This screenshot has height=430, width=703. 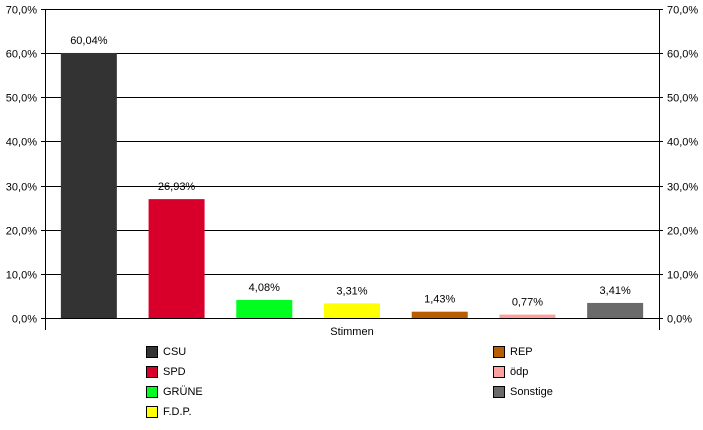 I want to click on y-tick-label-right: 70,0%, so click(x=682, y=11).